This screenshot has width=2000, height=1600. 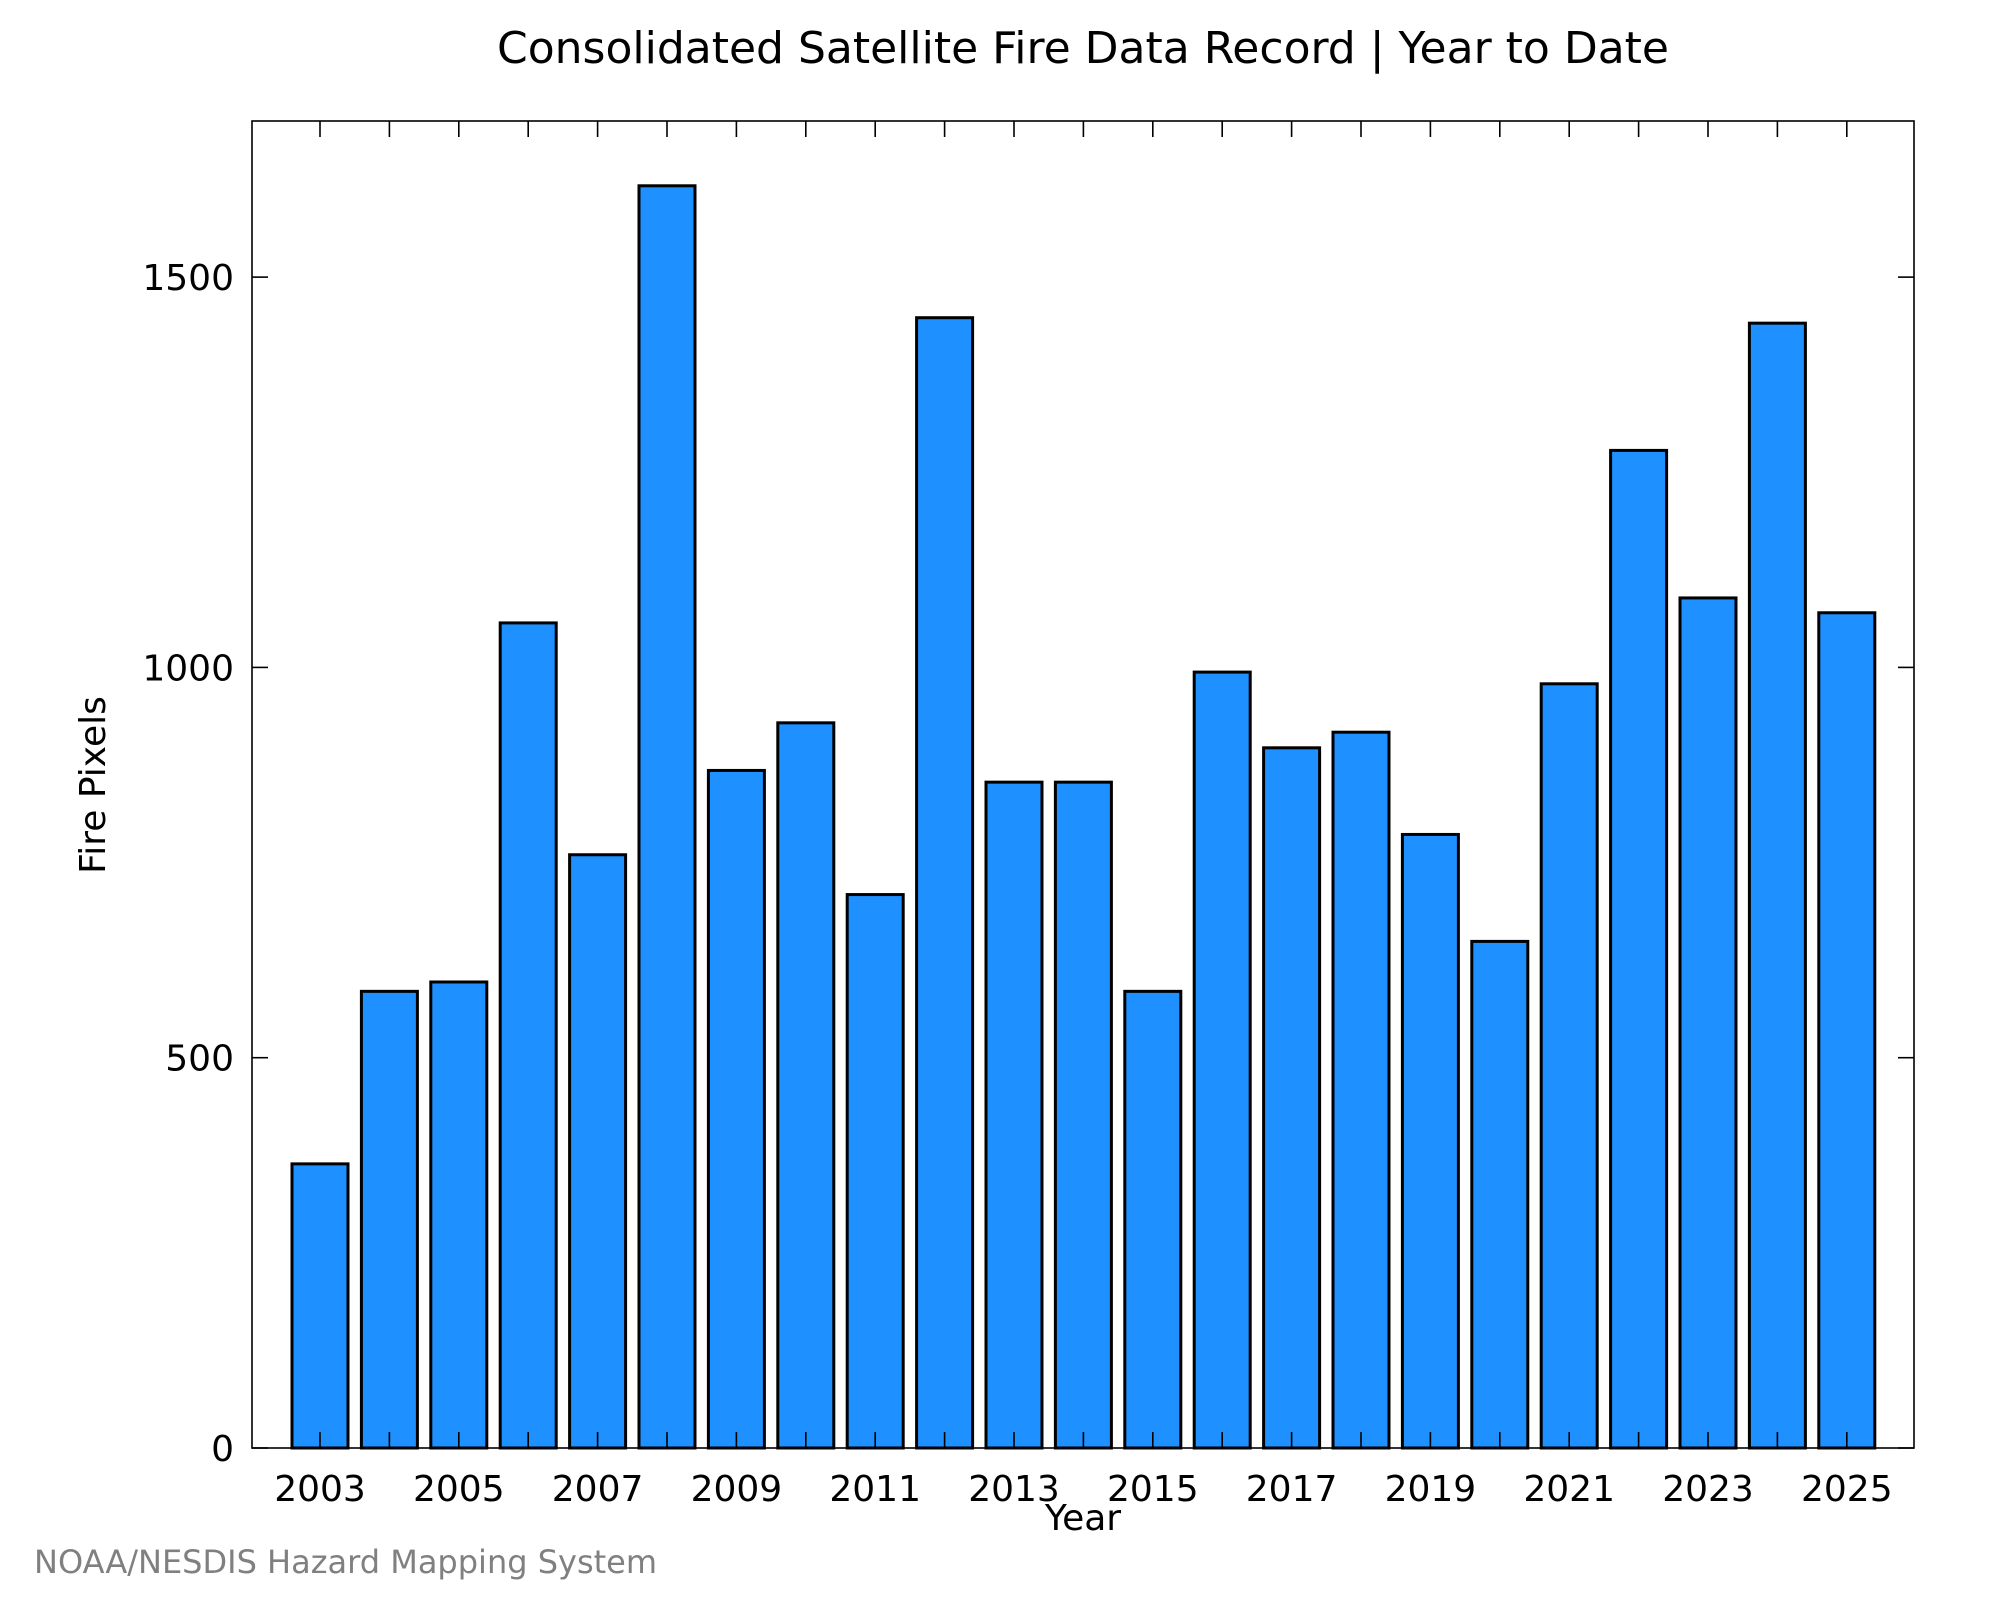 What do you see at coordinates (598, 1489) in the screenshot?
I see `x-tick-label-2007: 2007` at bounding box center [598, 1489].